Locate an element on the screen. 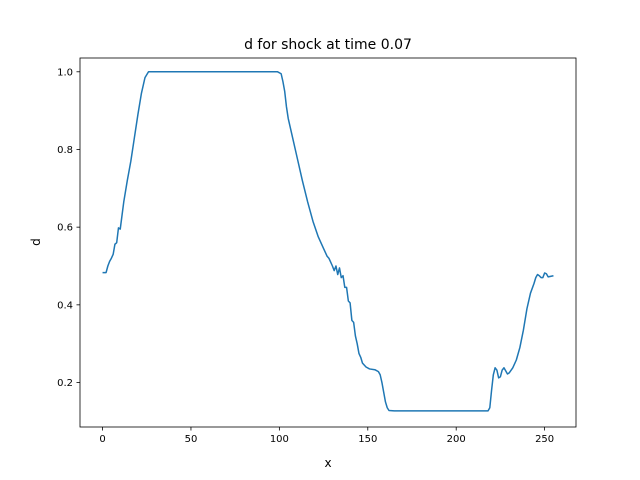  x-tick-label: 50 is located at coordinates (191, 439).